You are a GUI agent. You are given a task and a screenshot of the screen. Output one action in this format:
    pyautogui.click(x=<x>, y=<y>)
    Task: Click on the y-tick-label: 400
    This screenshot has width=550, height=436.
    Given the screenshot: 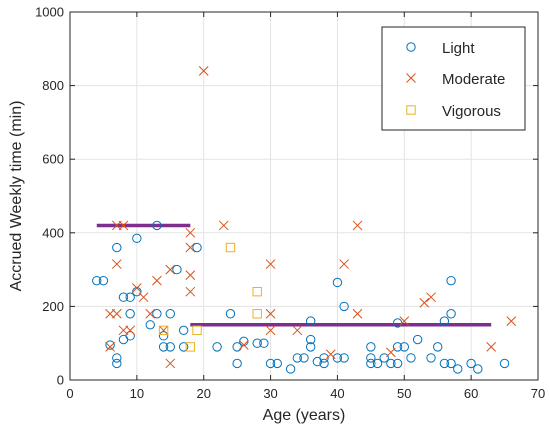 What is the action you would take?
    pyautogui.click(x=53, y=232)
    